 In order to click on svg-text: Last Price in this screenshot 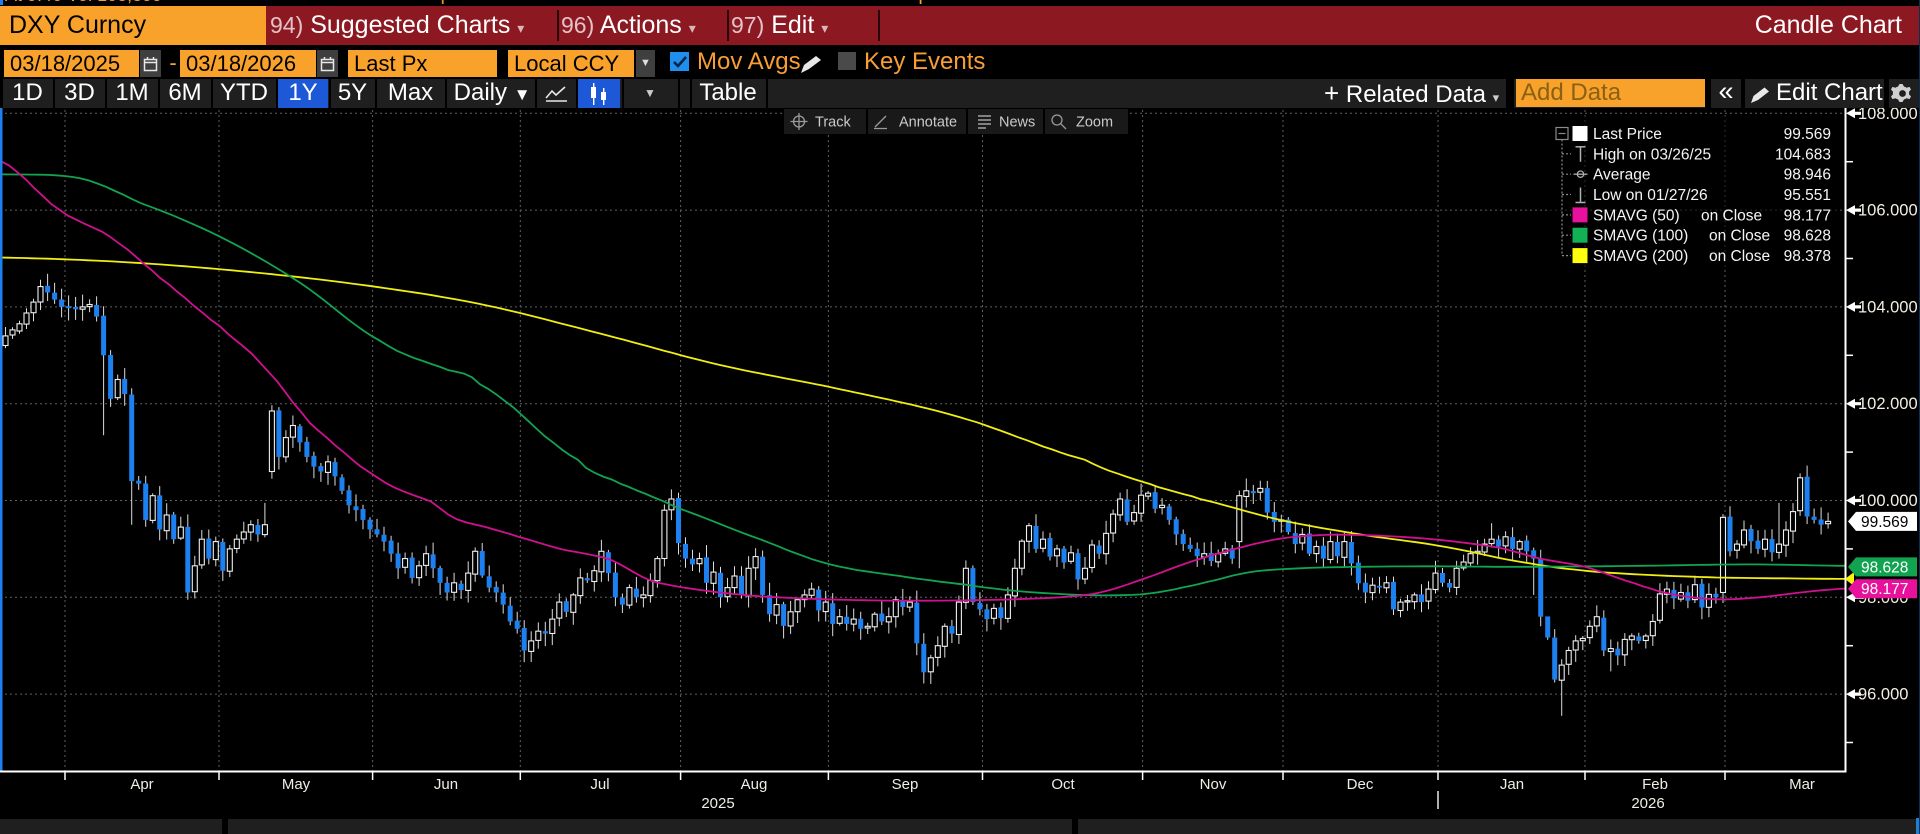, I will do `click(1627, 134)`.